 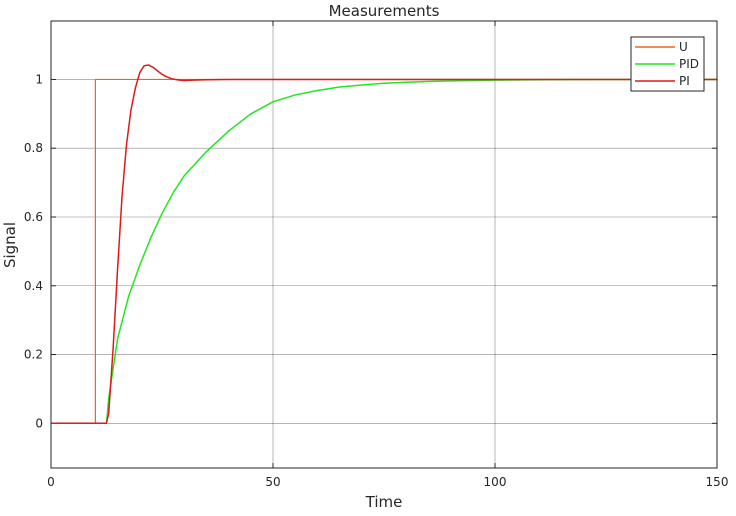 What do you see at coordinates (33, 217) in the screenshot?
I see `y-tick-label: 0.6` at bounding box center [33, 217].